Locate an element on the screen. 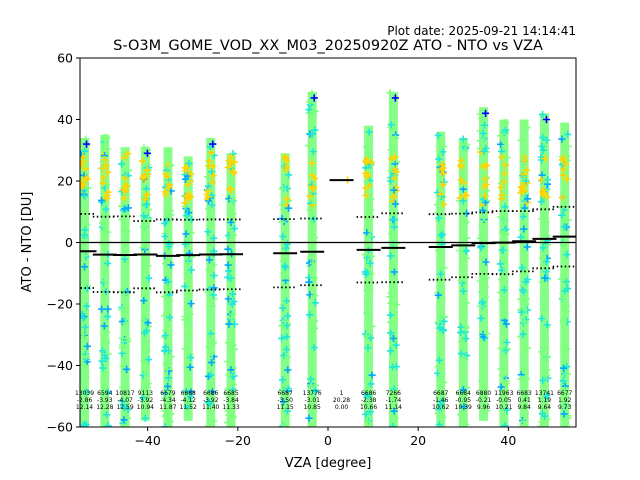 The height and width of the screenshot is (480, 640). bin-count-label: 6685 is located at coordinates (230, 393).